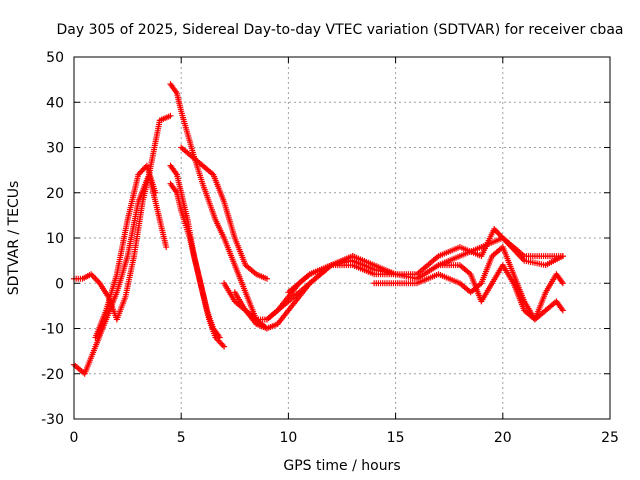  Describe the element at coordinates (341, 466) in the screenshot. I see `x-axis-label: GPS time / hours` at that location.